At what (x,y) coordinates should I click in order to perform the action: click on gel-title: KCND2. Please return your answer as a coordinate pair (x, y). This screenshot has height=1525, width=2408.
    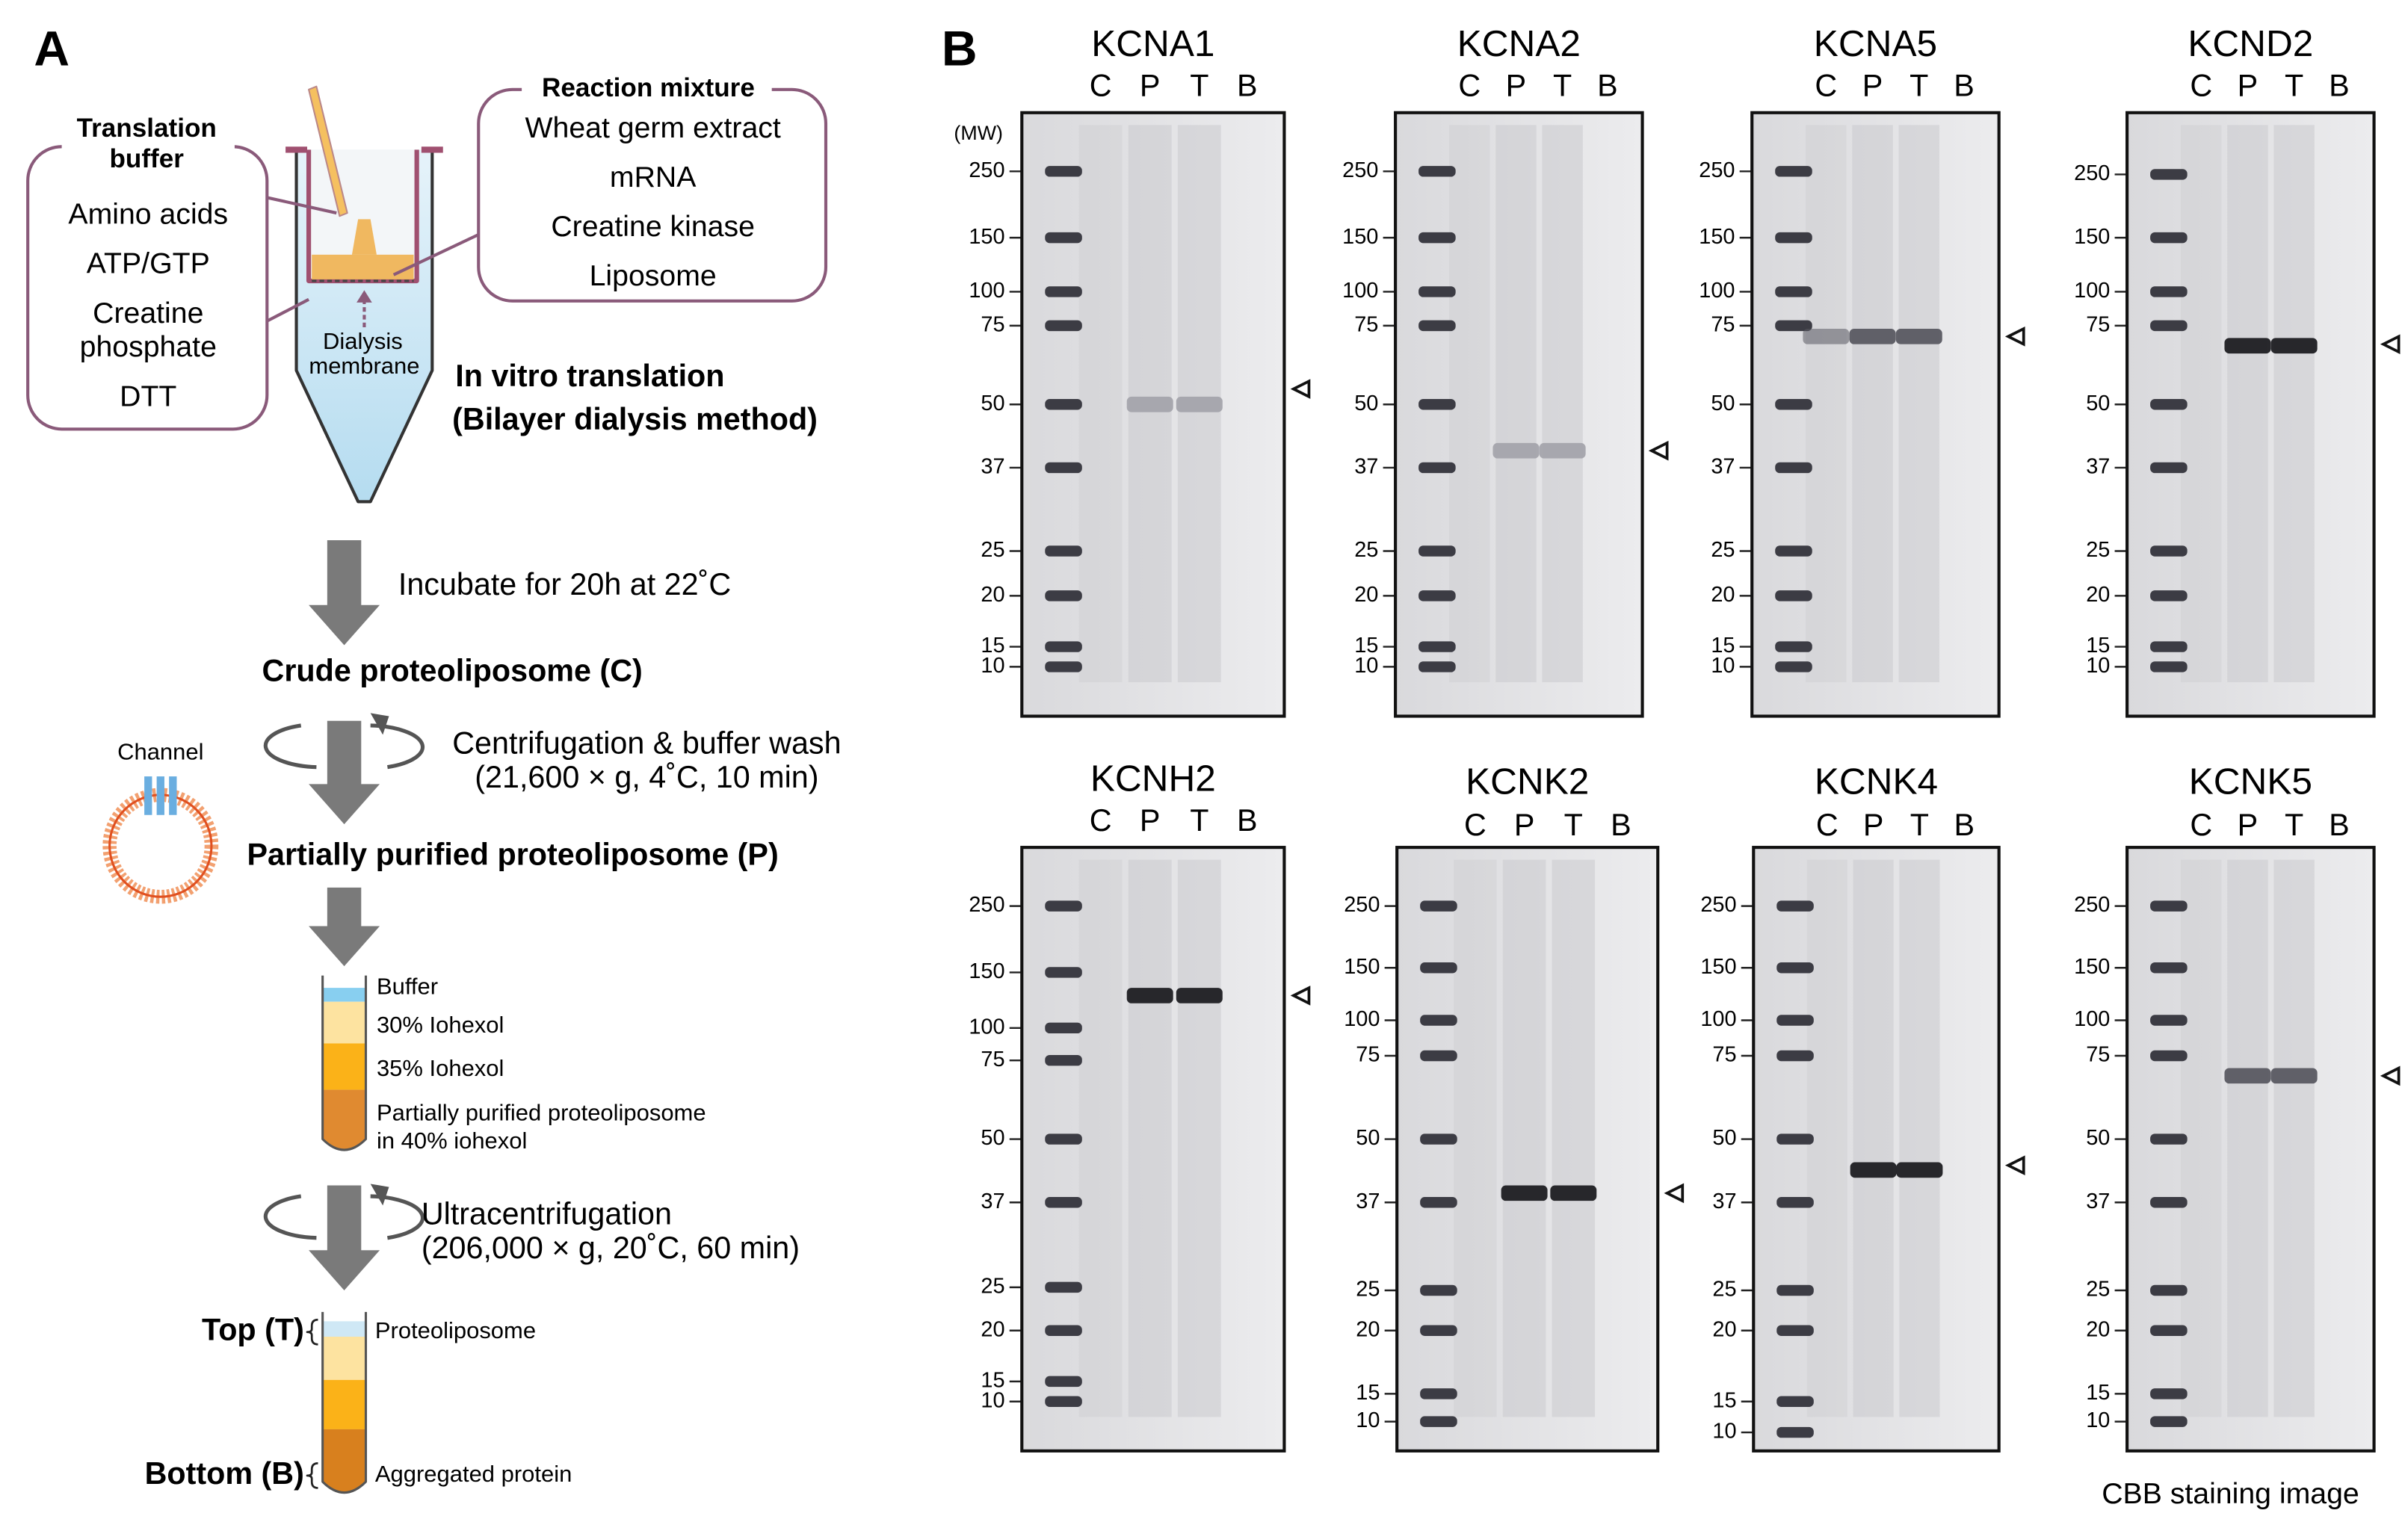
    Looking at the image, I should click on (2250, 43).